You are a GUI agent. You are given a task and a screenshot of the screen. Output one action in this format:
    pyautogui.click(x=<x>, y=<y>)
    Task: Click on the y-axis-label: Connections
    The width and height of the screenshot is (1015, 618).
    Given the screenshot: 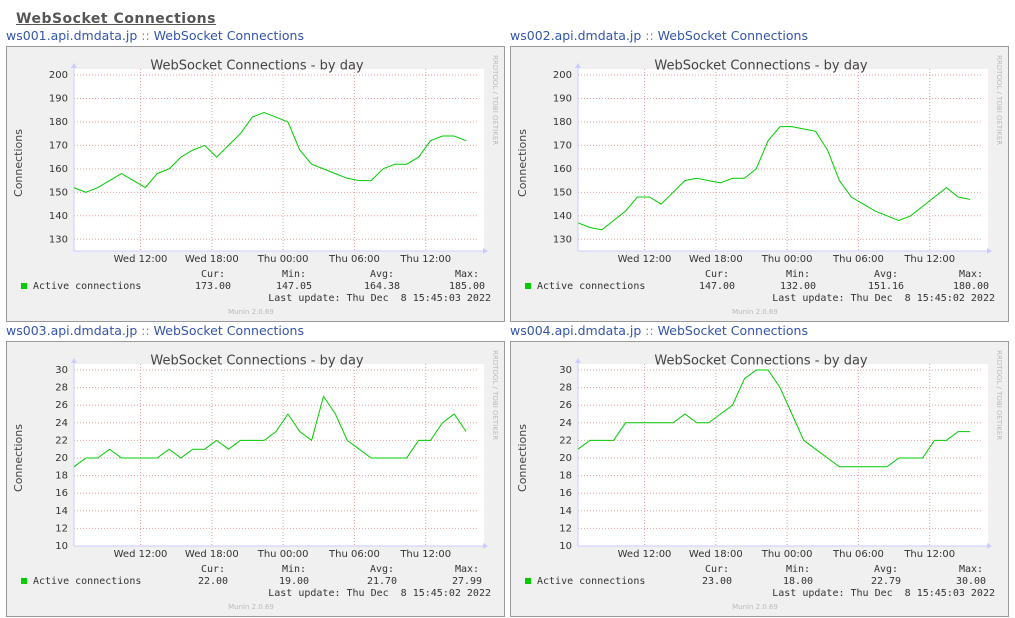 What is the action you would take?
    pyautogui.click(x=522, y=458)
    